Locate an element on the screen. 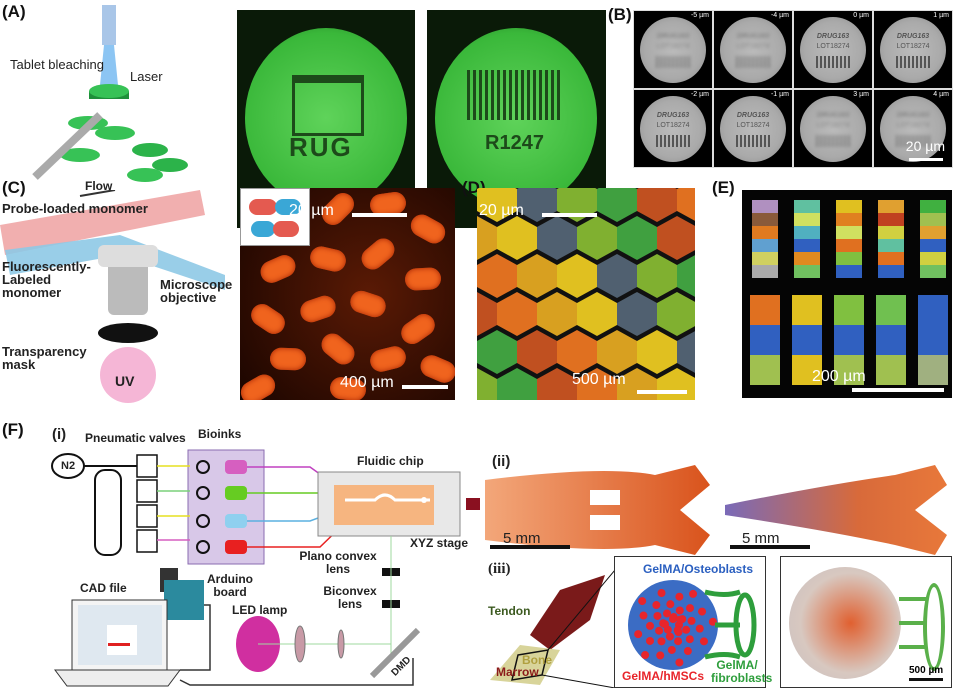 Image resolution: width=955 pixels, height=688 pixels. objective-label: Microscope objective is located at coordinates (196, 291).